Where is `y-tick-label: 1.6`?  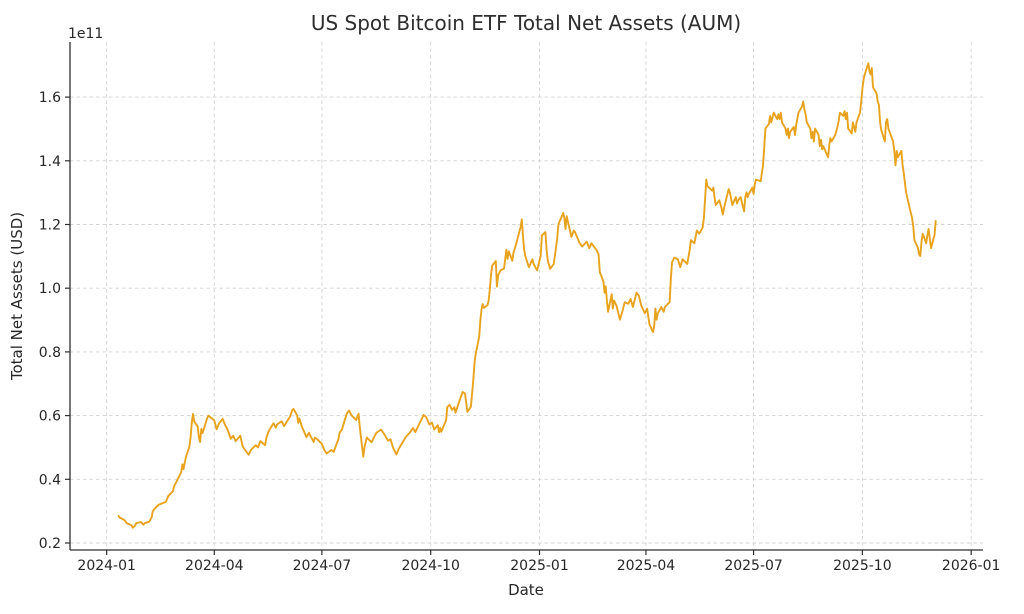 y-tick-label: 1.6 is located at coordinates (50, 98).